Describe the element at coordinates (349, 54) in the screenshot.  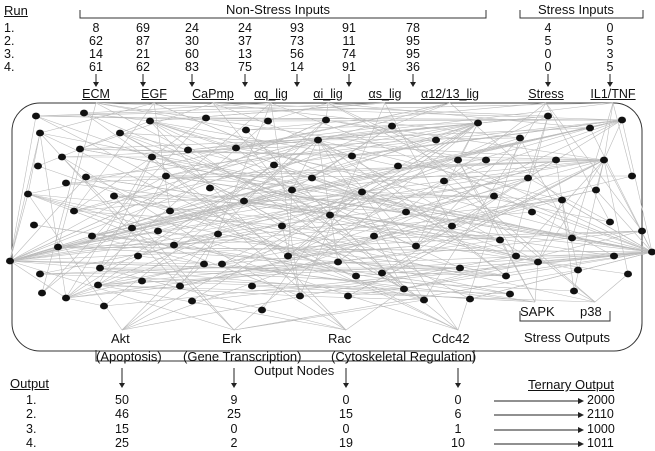
I see `non-stress-value: 74` at that location.